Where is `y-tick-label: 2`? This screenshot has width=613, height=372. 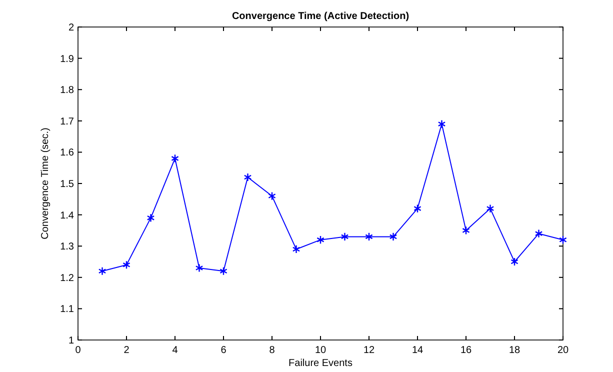 y-tick-label: 2 is located at coordinates (71, 28).